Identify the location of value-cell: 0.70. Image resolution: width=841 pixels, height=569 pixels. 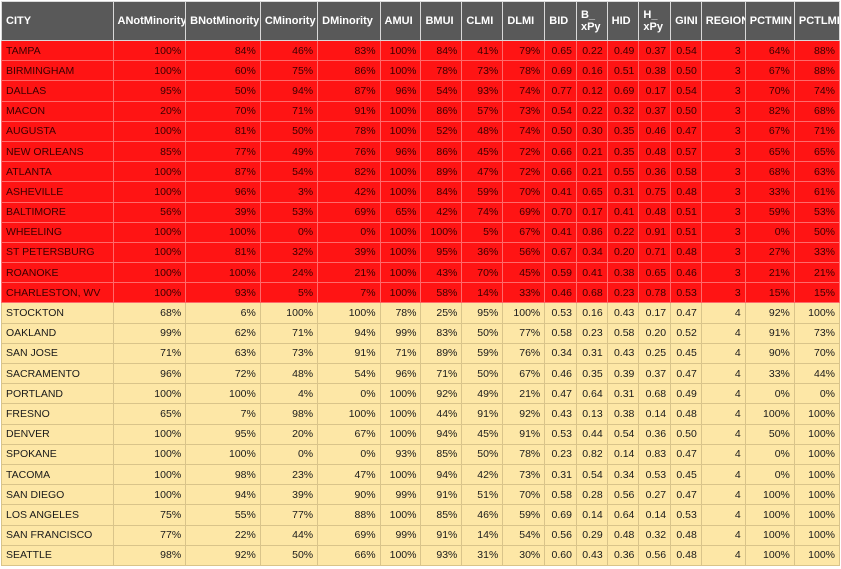
(560, 212).